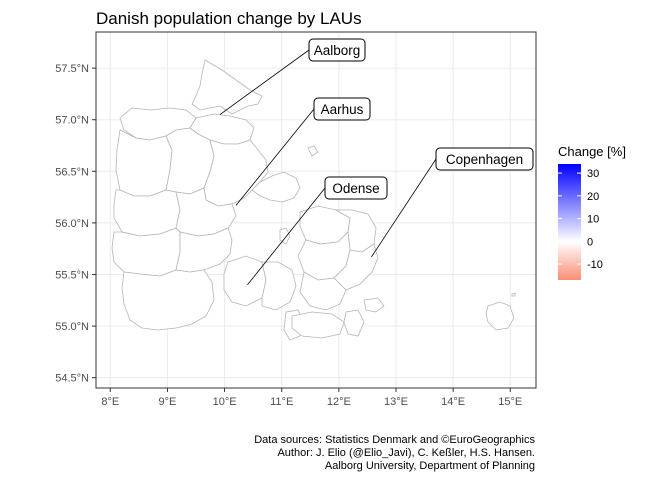 The width and height of the screenshot is (672, 480). What do you see at coordinates (72, 224) in the screenshot?
I see `y-tick-label: 56.0°N` at bounding box center [72, 224].